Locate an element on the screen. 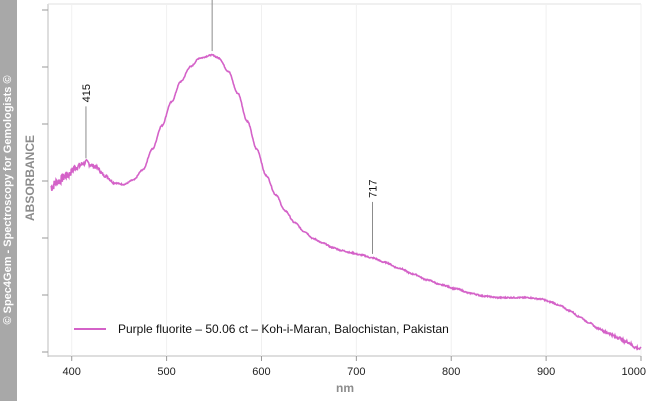 The height and width of the screenshot is (401, 646). x-tick-label: 500 is located at coordinates (166, 372).